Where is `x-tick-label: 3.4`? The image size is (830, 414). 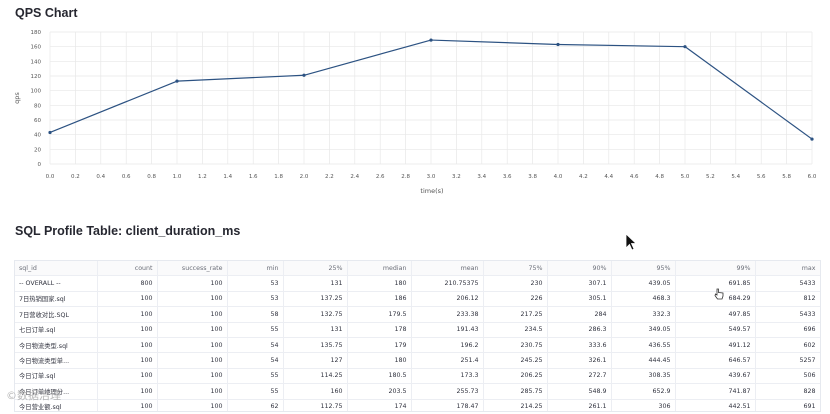
x-tick-label: 3.4 is located at coordinates (481, 177).